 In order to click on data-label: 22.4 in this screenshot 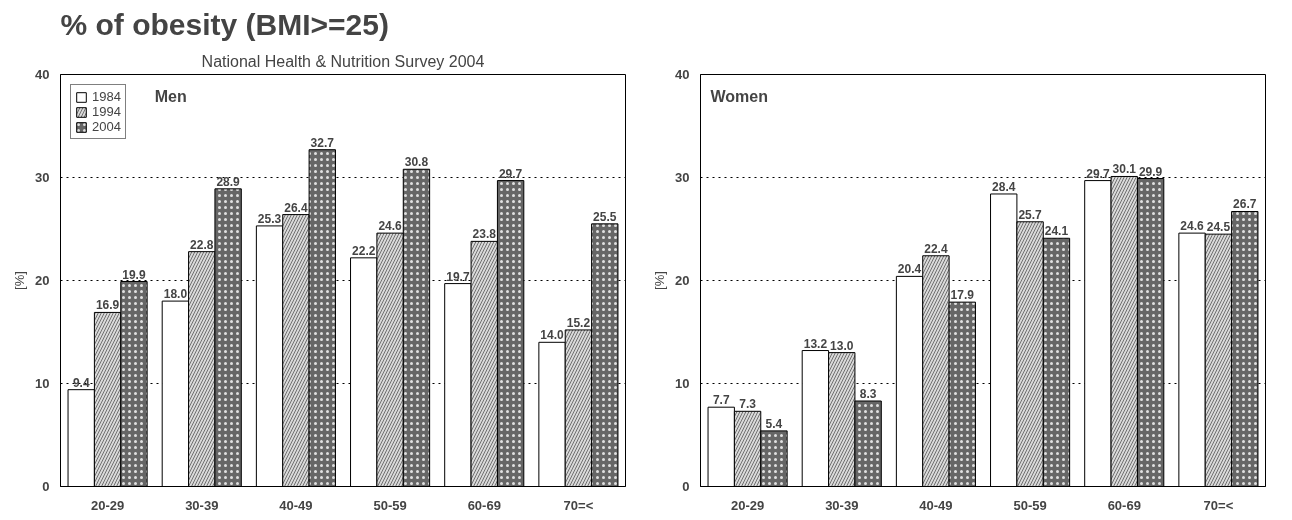, I will do `click(936, 248)`.